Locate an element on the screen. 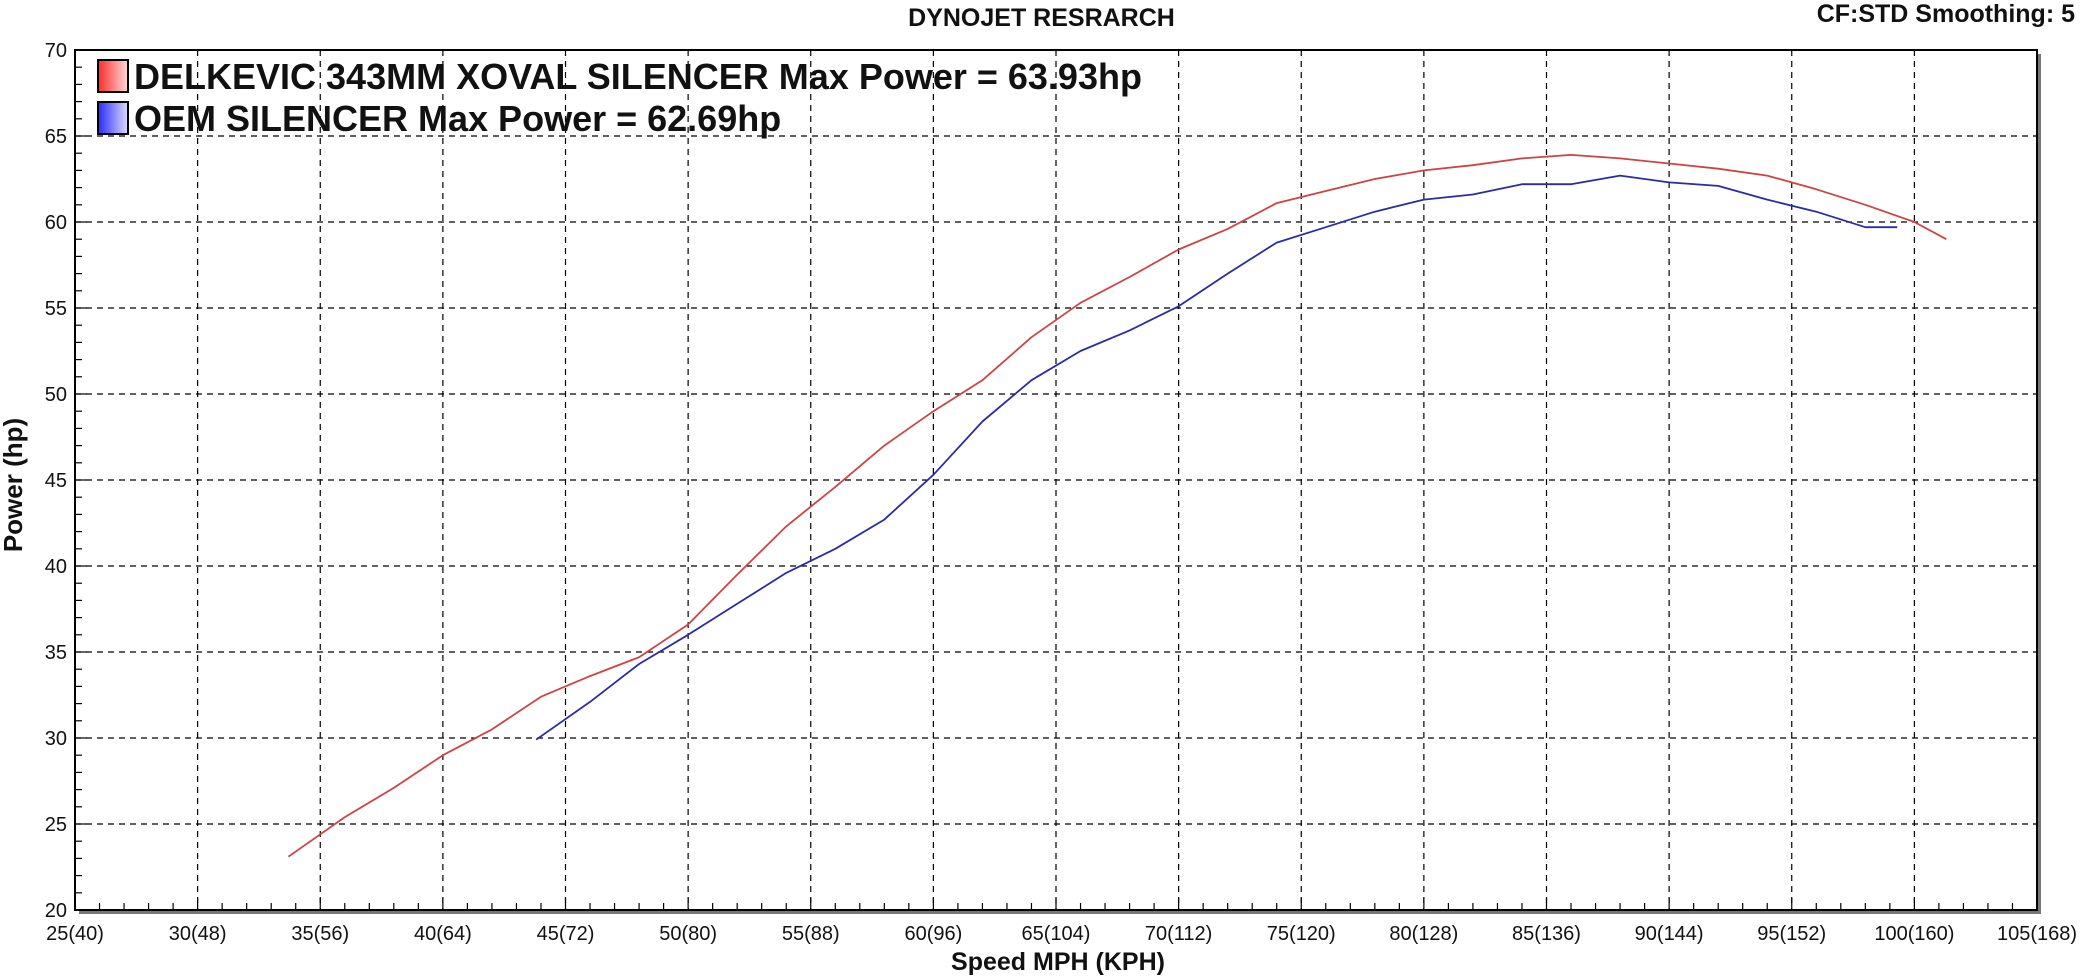  y-tick-label: 70 is located at coordinates (56, 51).